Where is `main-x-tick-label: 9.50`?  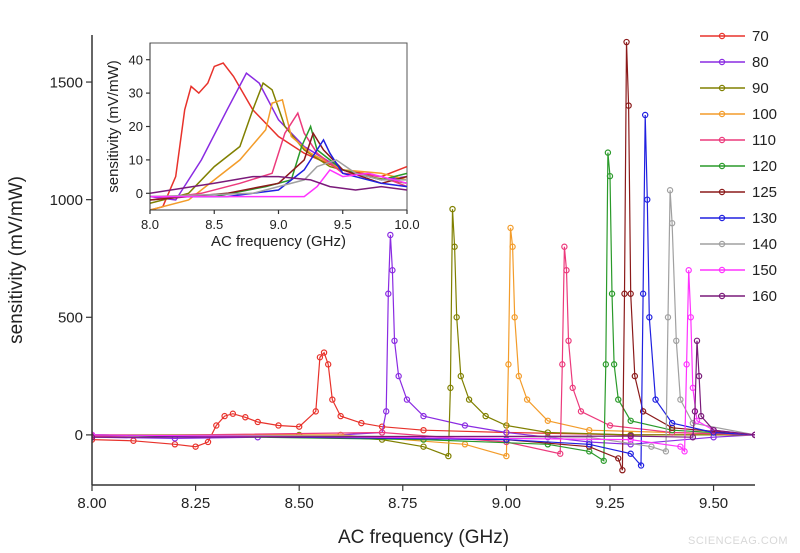
main-x-tick-label: 9.50 is located at coordinates (713, 503).